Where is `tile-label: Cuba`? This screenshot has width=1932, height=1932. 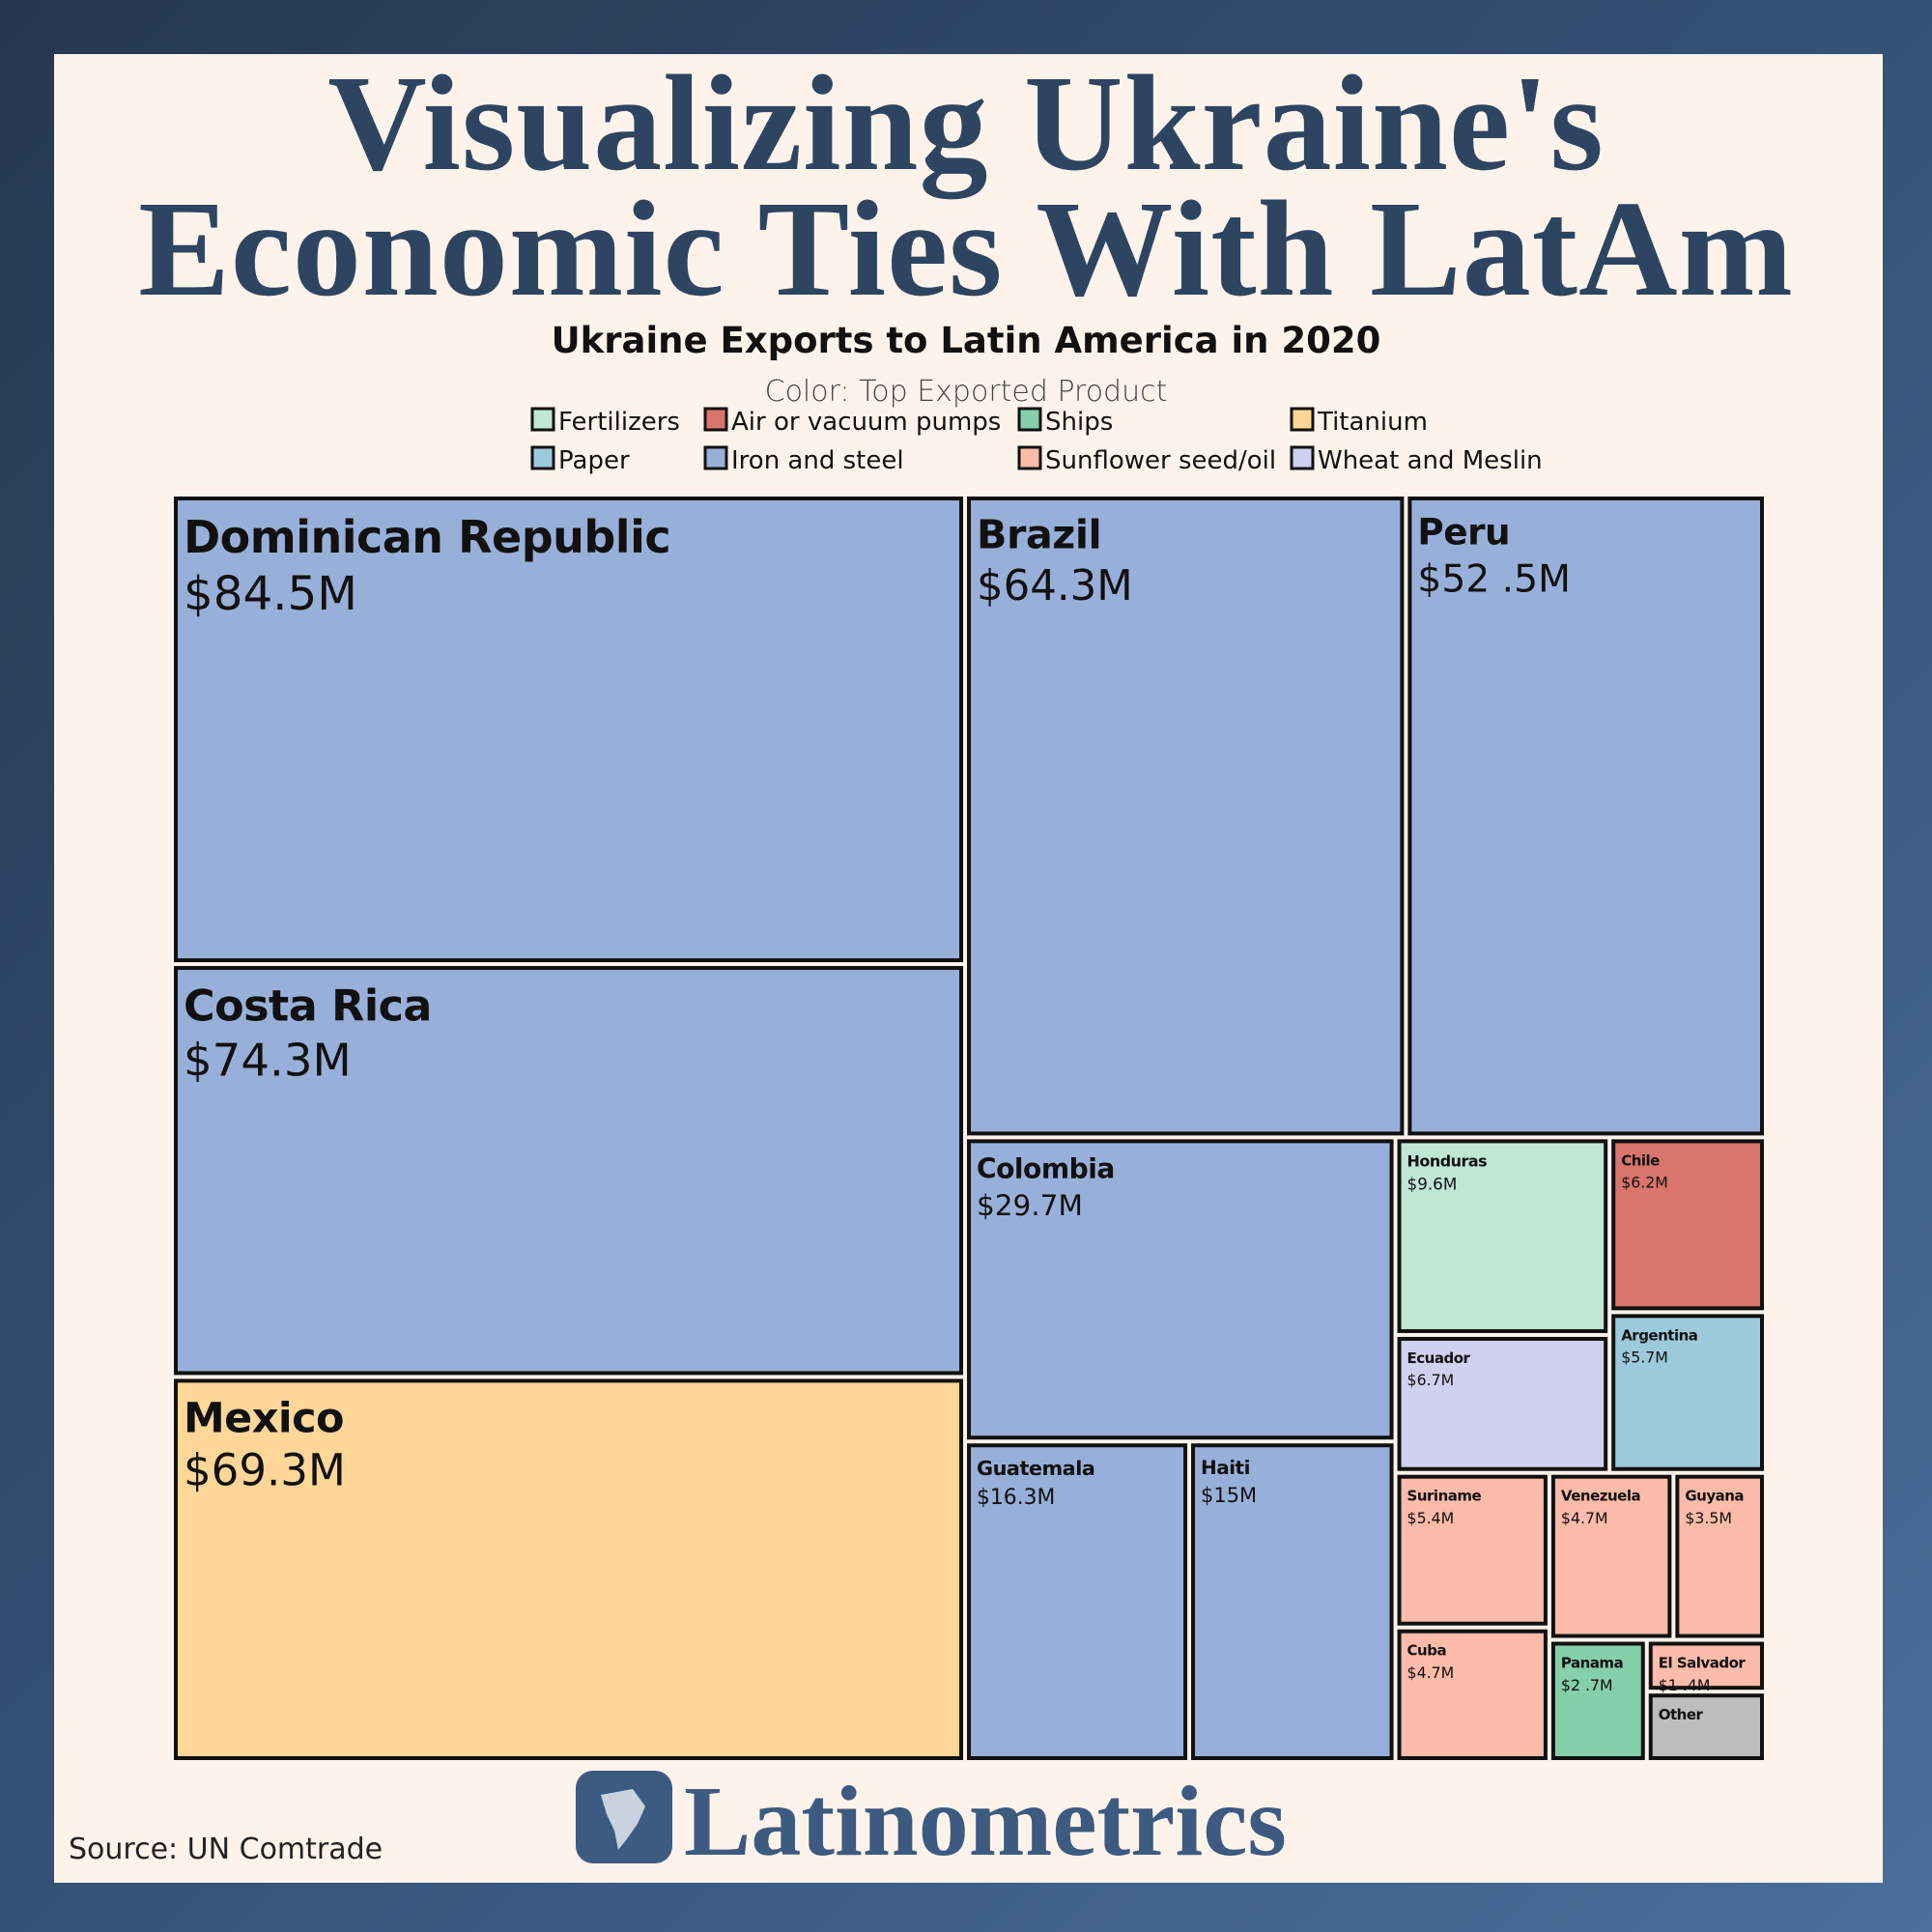
tile-label: Cuba is located at coordinates (1427, 1651).